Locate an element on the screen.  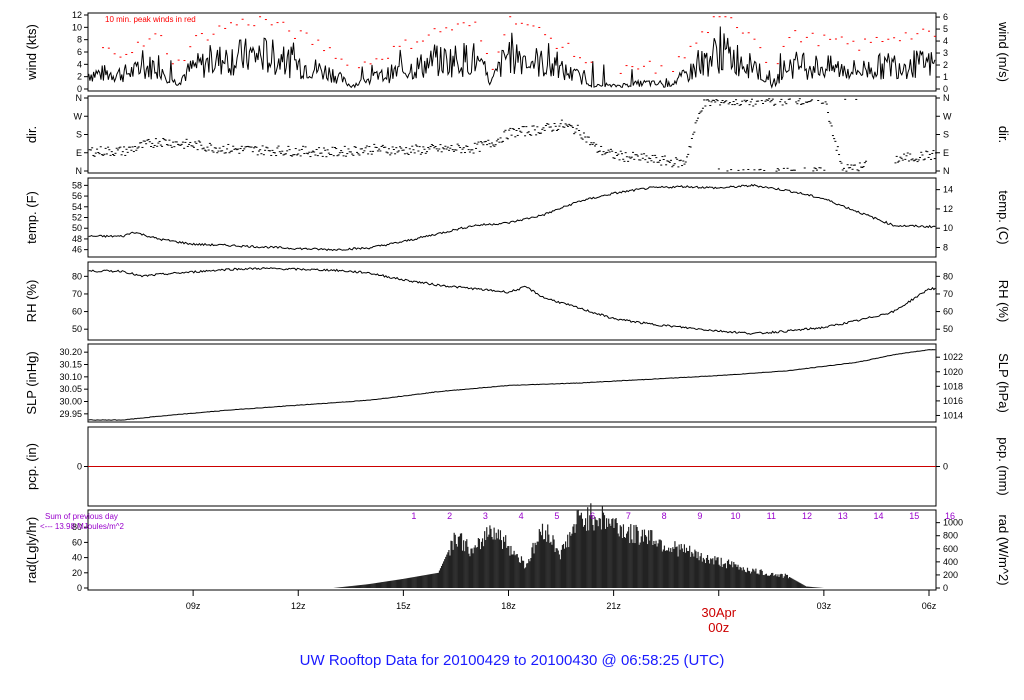
hour-count-label: 16 is located at coordinates (950, 516).